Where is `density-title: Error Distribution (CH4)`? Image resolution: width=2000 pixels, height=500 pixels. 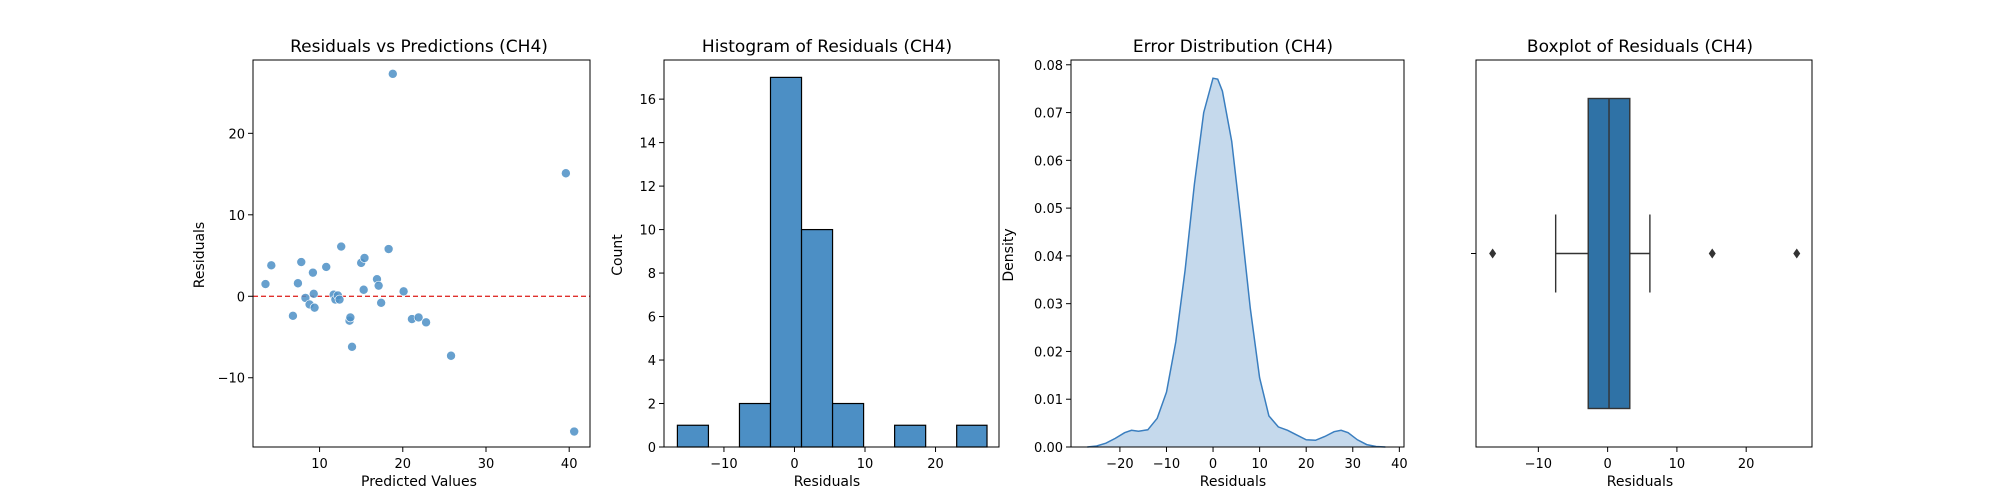
density-title: Error Distribution (CH4) is located at coordinates (1233, 47).